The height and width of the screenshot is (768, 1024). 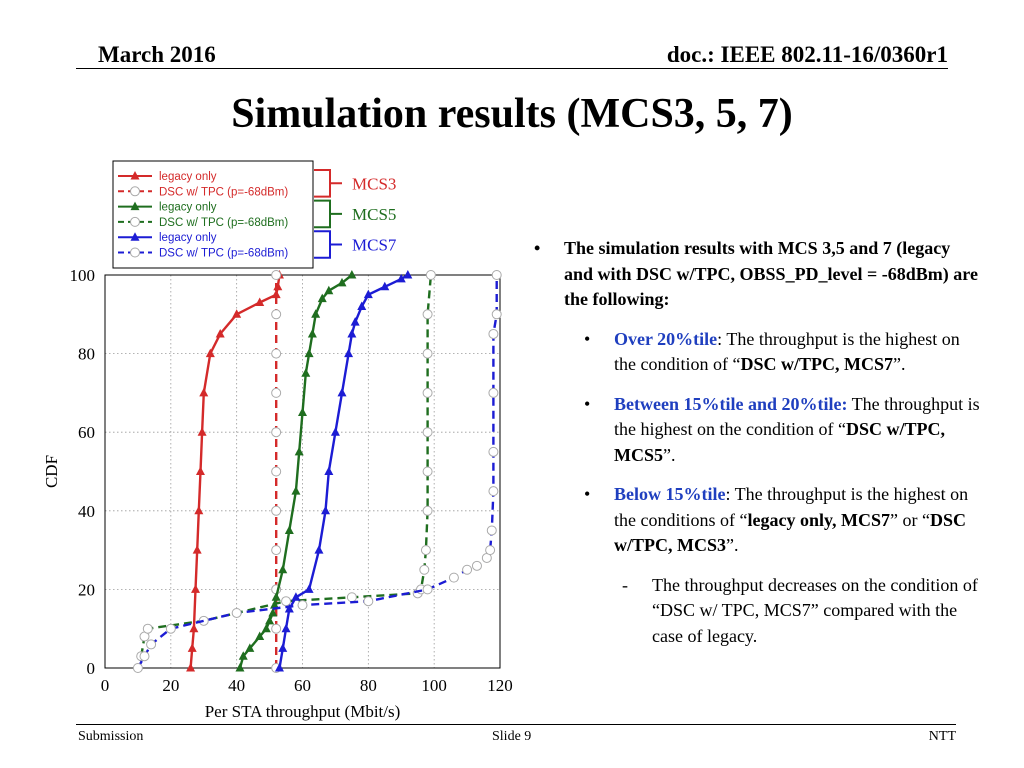 I want to click on series-line, so click(x=235, y=471).